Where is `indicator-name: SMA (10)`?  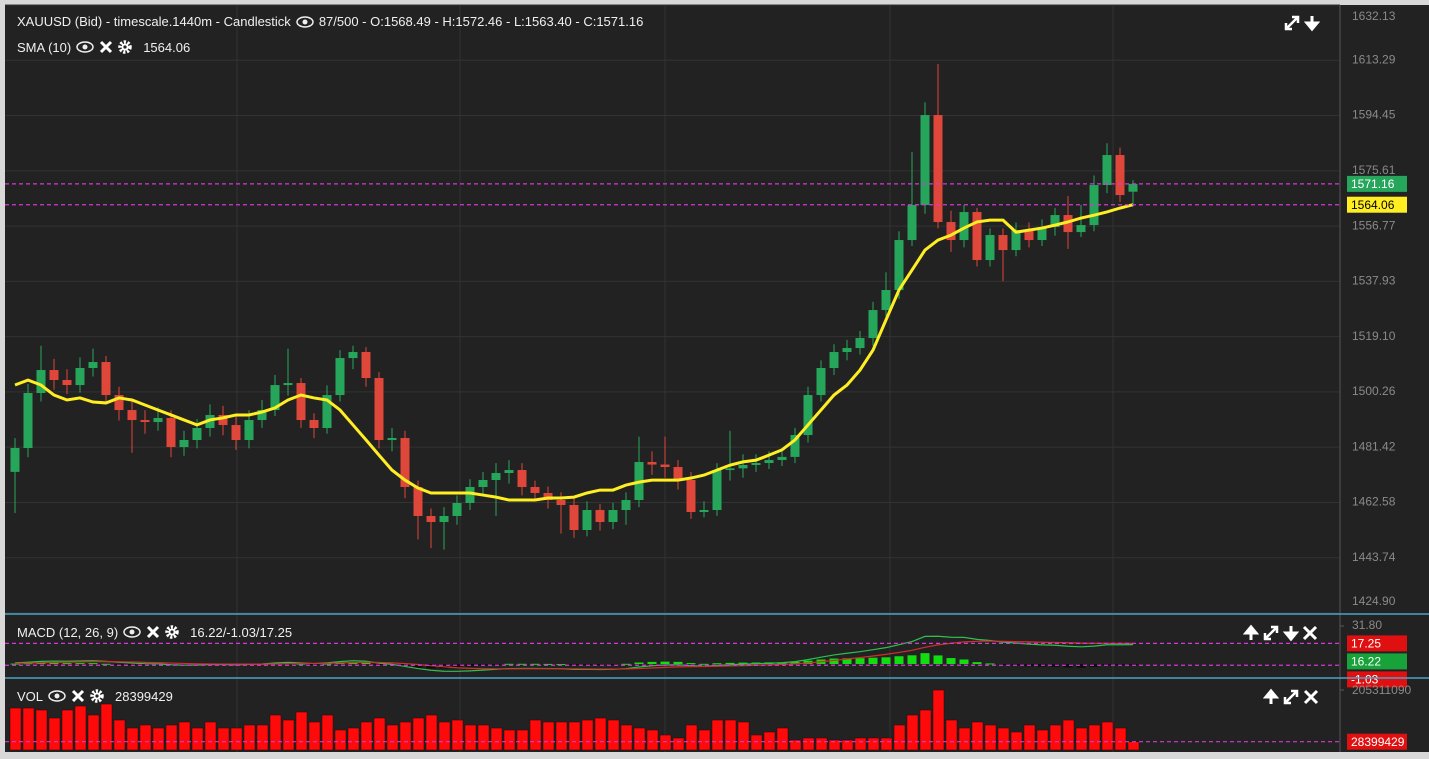 indicator-name: SMA (10) is located at coordinates (44, 47).